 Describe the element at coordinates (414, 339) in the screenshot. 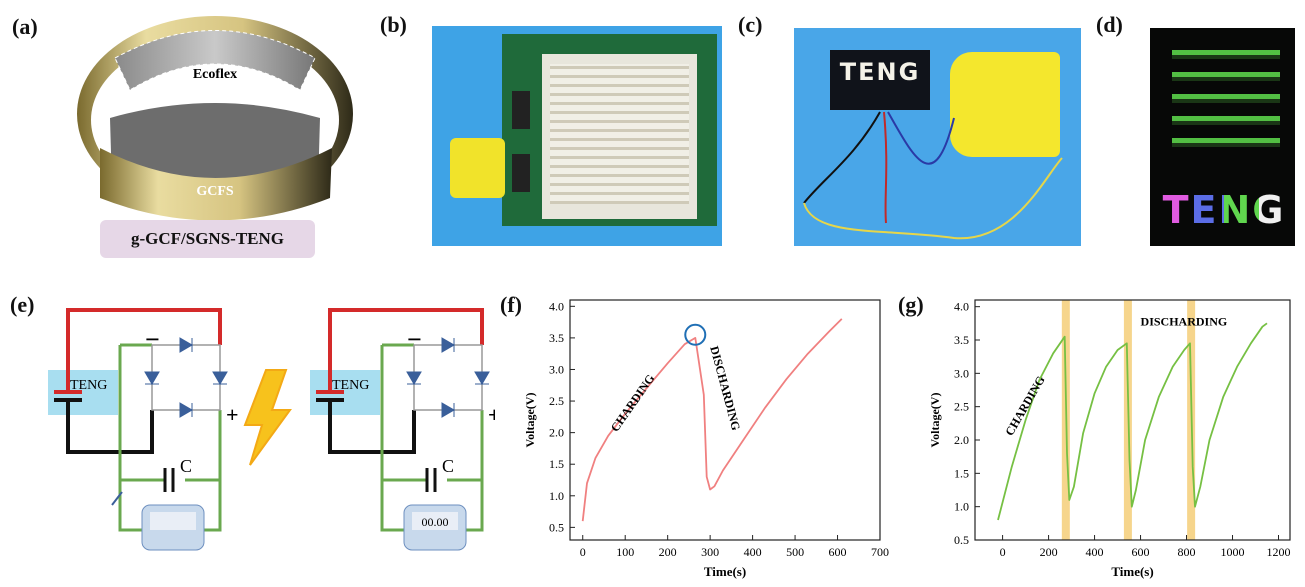

I see `minus-right: −` at that location.